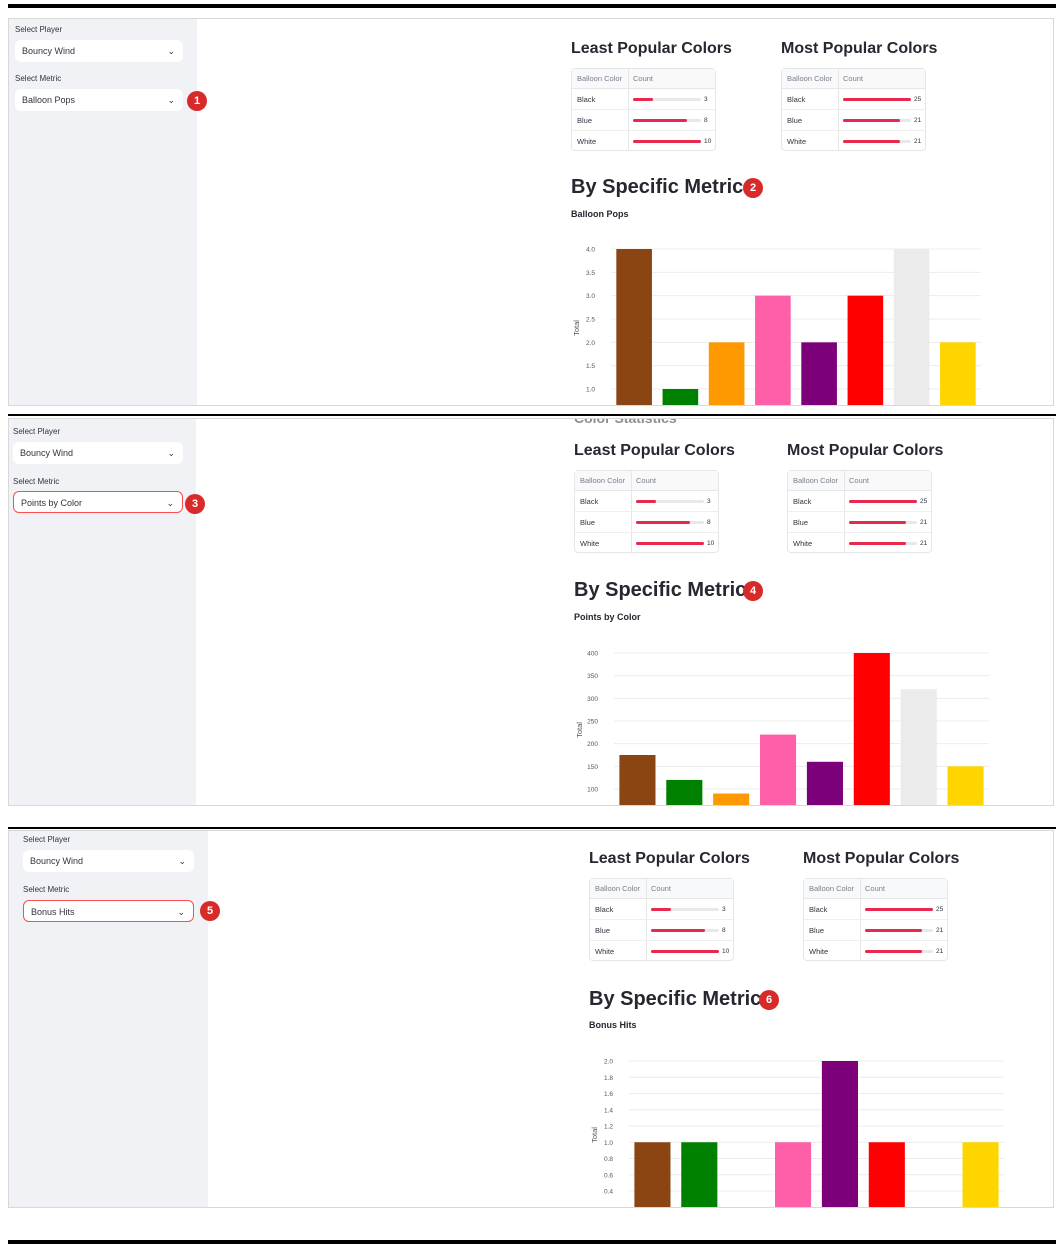  What do you see at coordinates (608, 1127) in the screenshot?
I see `y-tick-label: 1.2` at bounding box center [608, 1127].